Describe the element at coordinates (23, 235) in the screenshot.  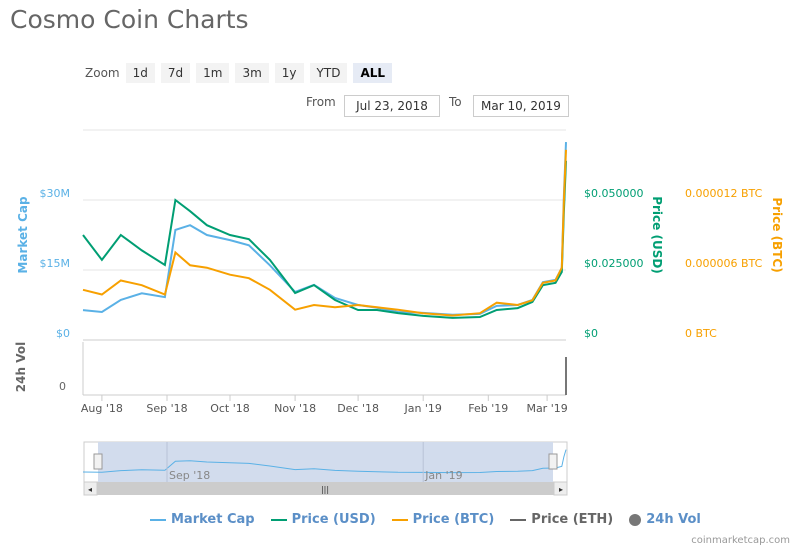
I see `y-left-label: Market Cap` at that location.